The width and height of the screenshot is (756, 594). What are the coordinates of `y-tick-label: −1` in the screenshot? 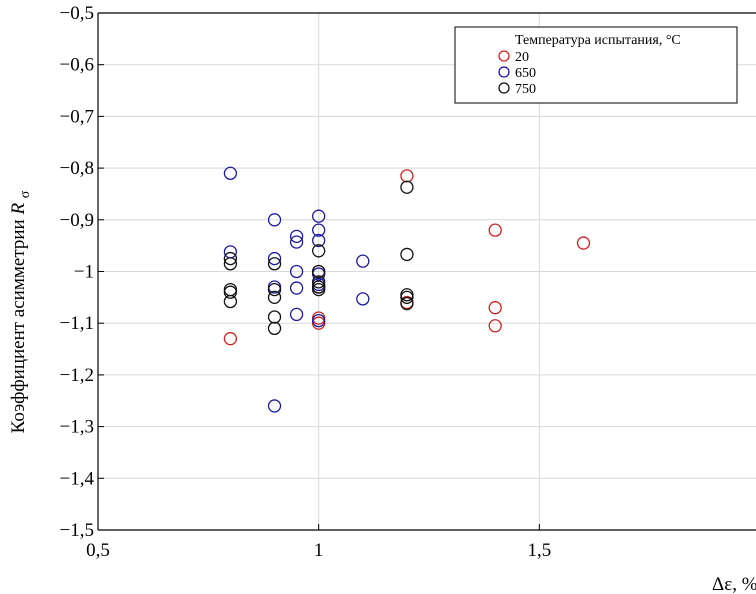 It's located at (84, 272).